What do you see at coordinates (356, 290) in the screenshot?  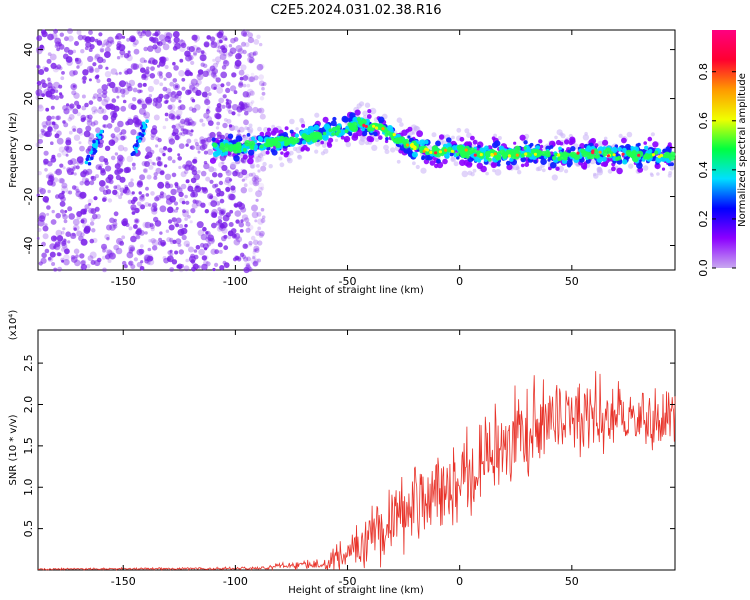 I see `spectrogram-xlabel: Height of straight line (km)` at bounding box center [356, 290].